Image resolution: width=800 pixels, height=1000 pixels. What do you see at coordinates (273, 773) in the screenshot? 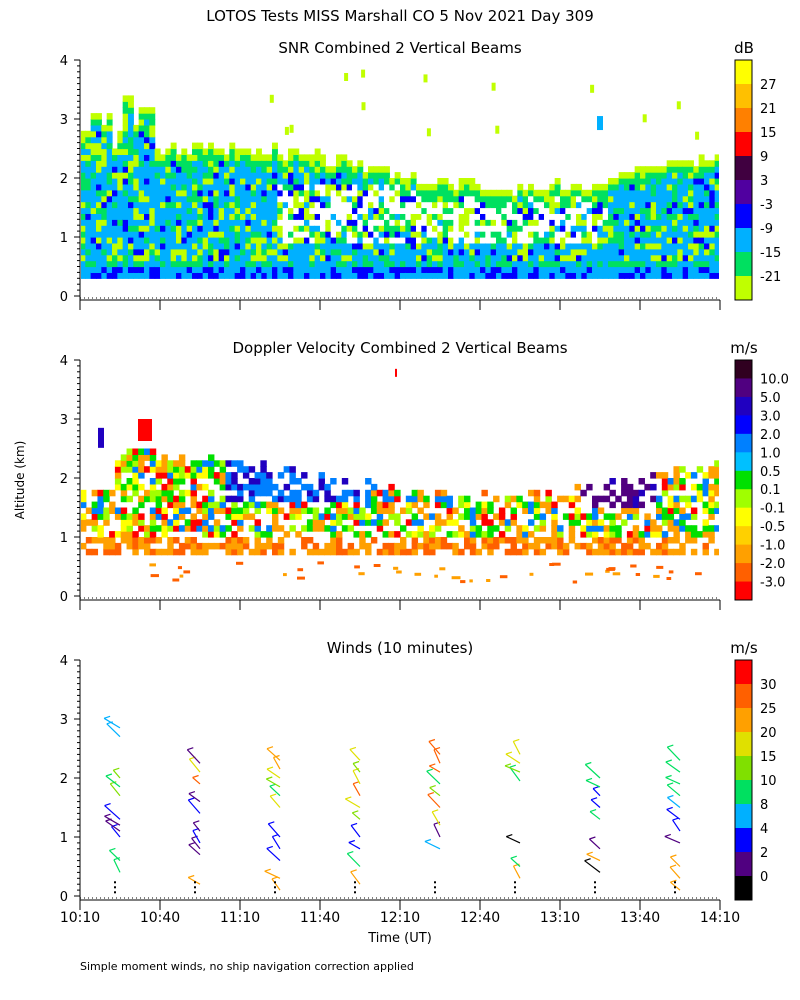
I see `wind-barb` at bounding box center [273, 773].